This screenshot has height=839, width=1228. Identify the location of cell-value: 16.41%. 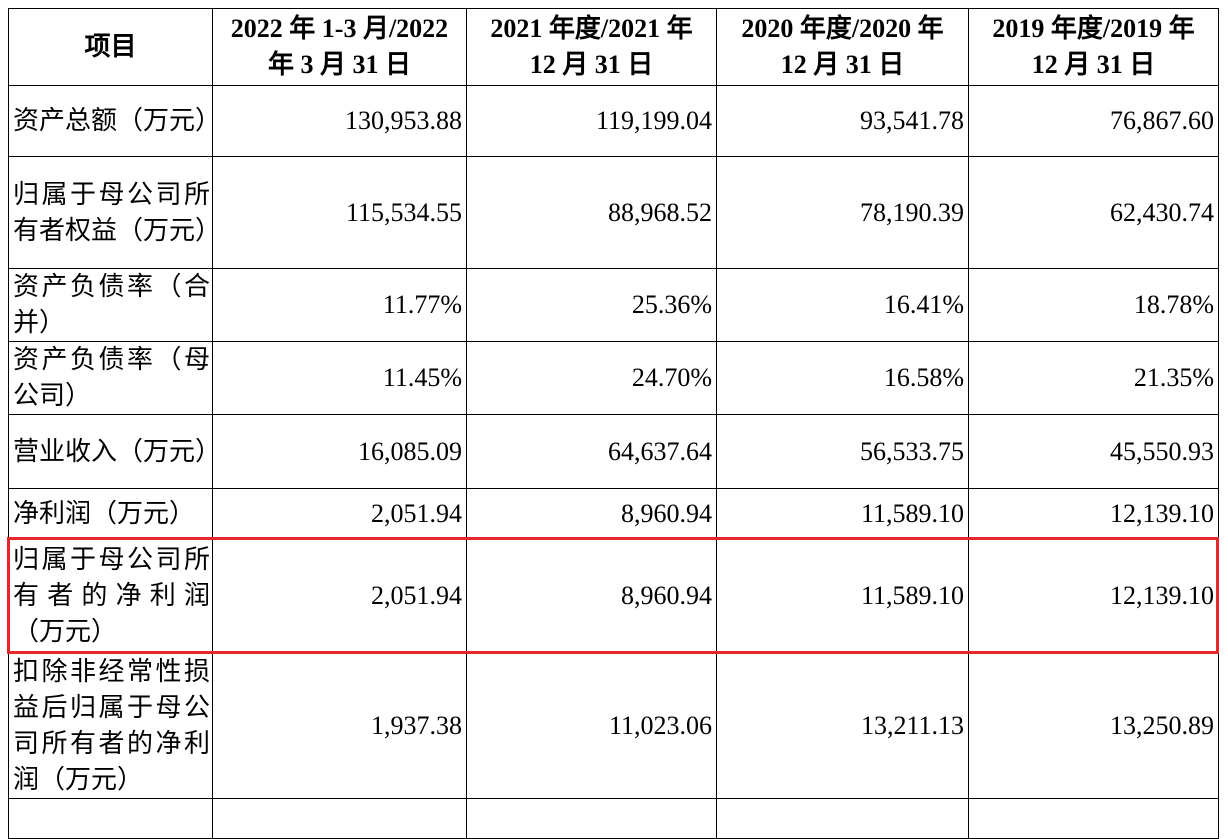
(842, 305).